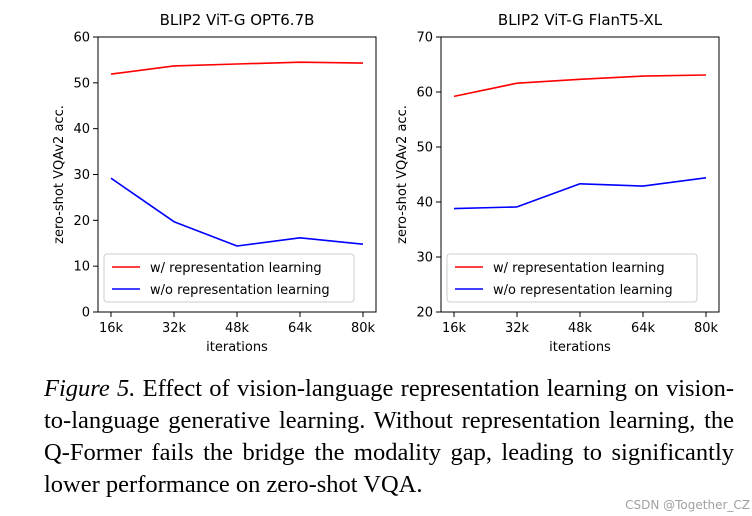 This screenshot has width=752, height=516. What do you see at coordinates (687, 505) in the screenshot?
I see `watermark: CSDN @Together_CZ` at bounding box center [687, 505].